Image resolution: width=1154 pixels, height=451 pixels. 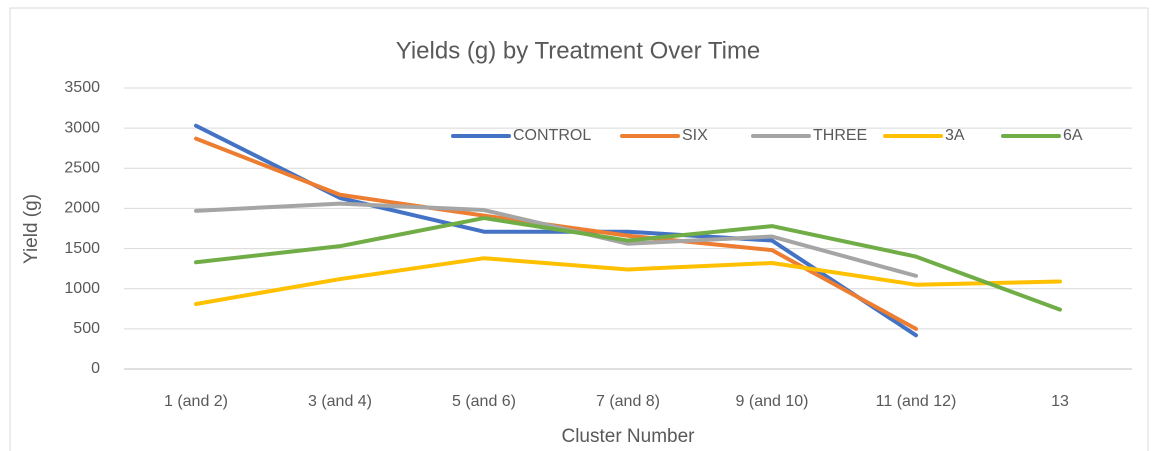 I want to click on y-tick-label: 500, so click(x=86, y=328).